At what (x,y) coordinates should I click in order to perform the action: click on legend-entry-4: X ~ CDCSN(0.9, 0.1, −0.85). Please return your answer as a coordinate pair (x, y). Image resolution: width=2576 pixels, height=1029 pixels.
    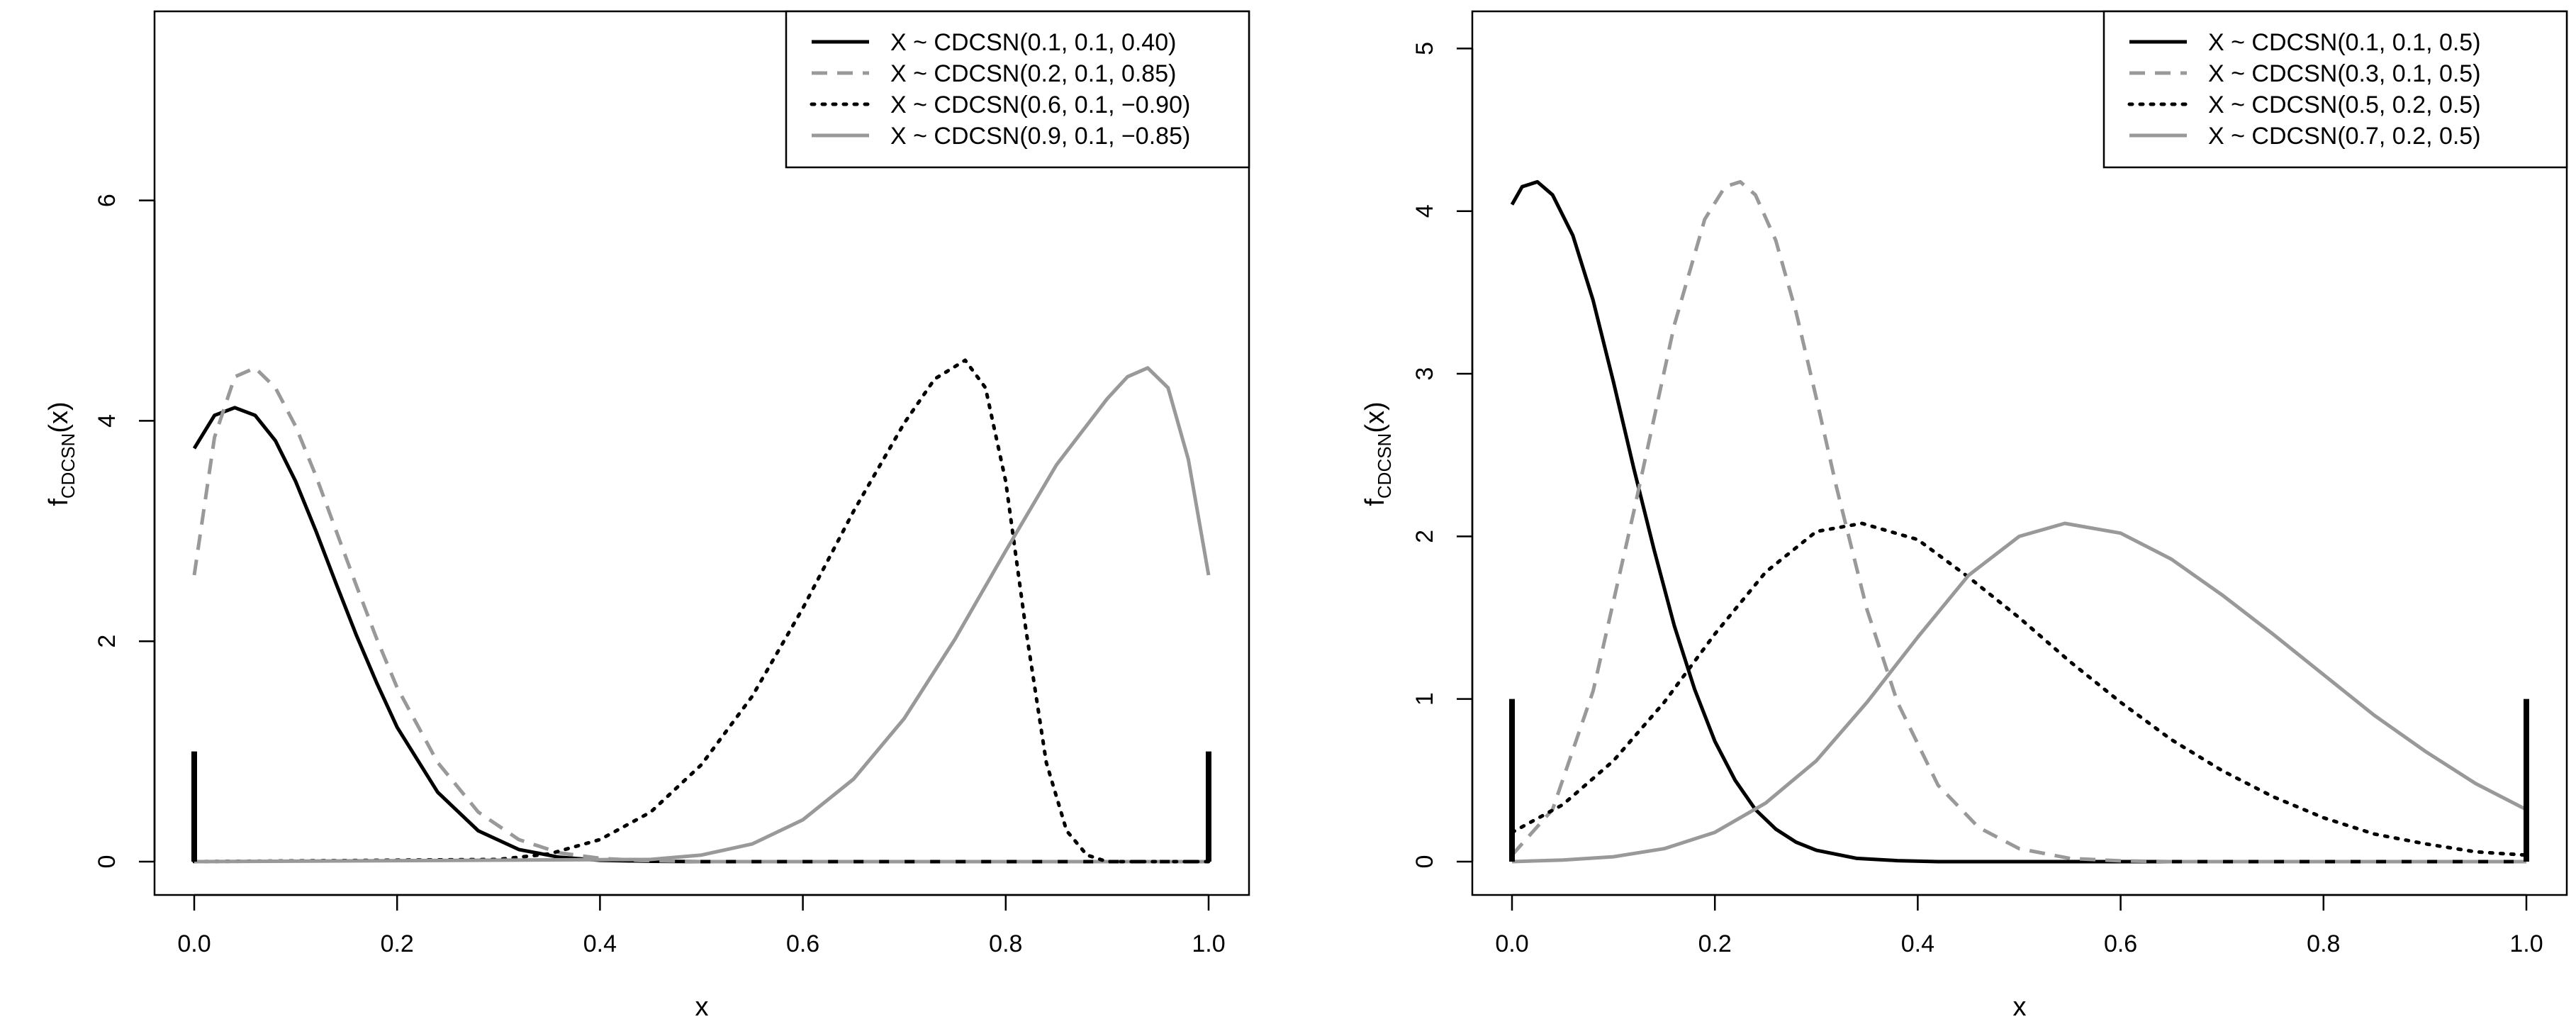
    Looking at the image, I should click on (1040, 136).